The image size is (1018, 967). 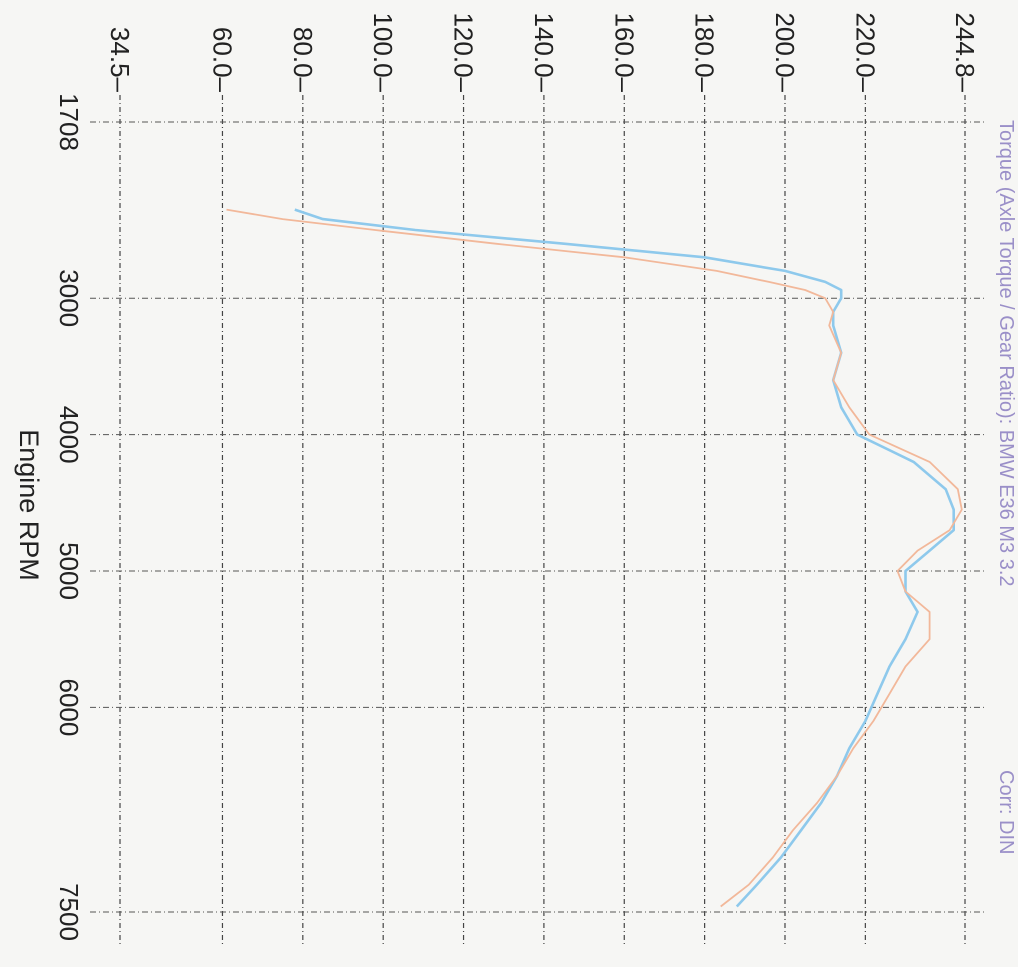 What do you see at coordinates (865, 52) in the screenshot?
I see `torque-tick-label: 220.0–` at bounding box center [865, 52].